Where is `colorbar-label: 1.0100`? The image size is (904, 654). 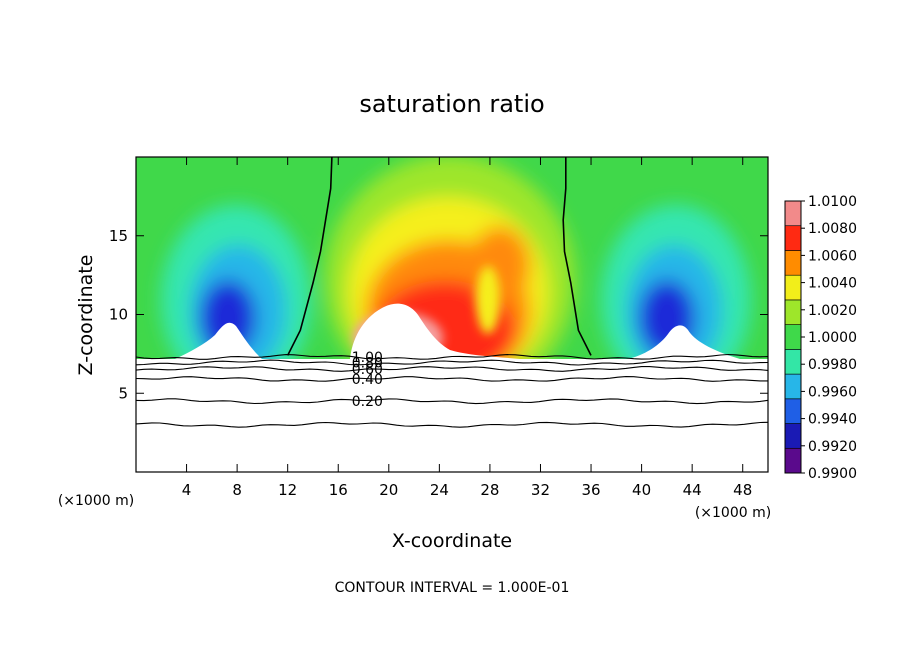
colorbar-label: 1.0100 is located at coordinates (832, 202).